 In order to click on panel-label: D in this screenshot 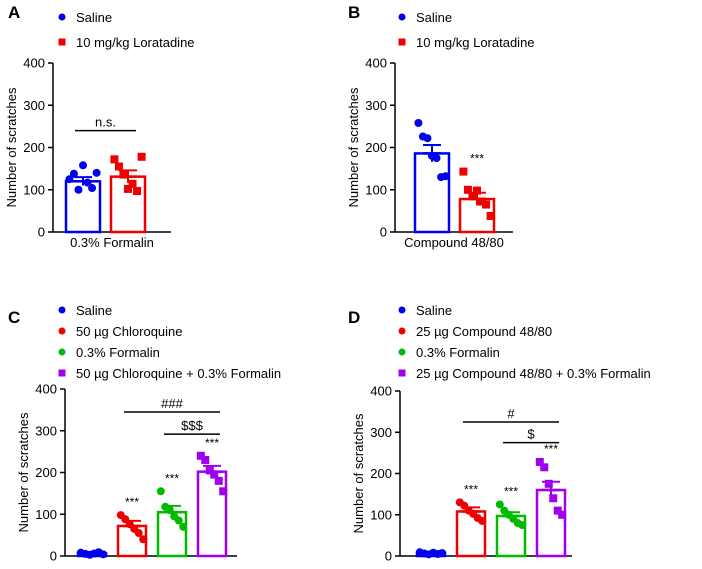, I will do `click(354, 317)`.